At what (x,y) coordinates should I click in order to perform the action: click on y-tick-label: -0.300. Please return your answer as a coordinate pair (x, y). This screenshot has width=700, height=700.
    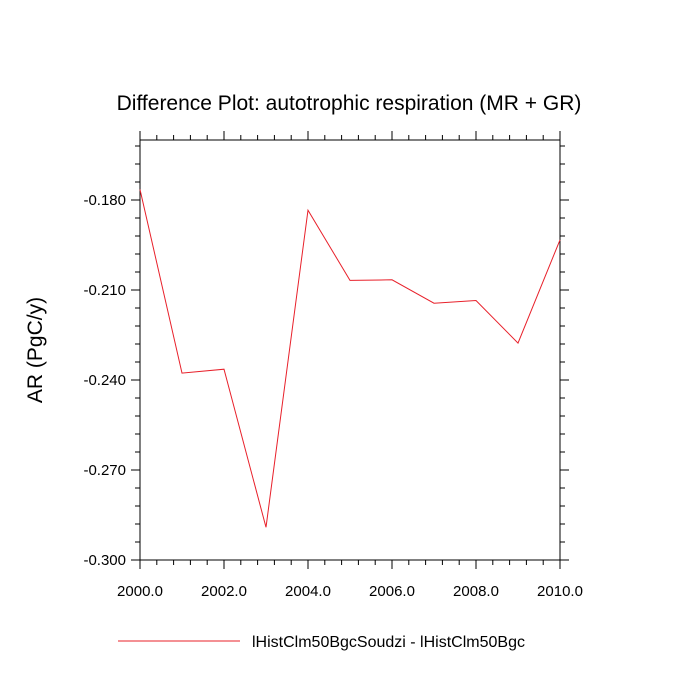
    Looking at the image, I should click on (104, 560).